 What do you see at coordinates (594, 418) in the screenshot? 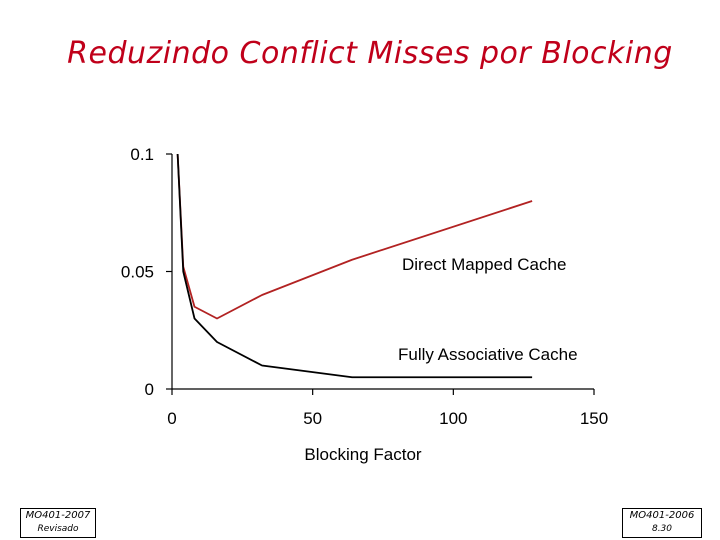
I see `x-tick-label: 150` at bounding box center [594, 418].